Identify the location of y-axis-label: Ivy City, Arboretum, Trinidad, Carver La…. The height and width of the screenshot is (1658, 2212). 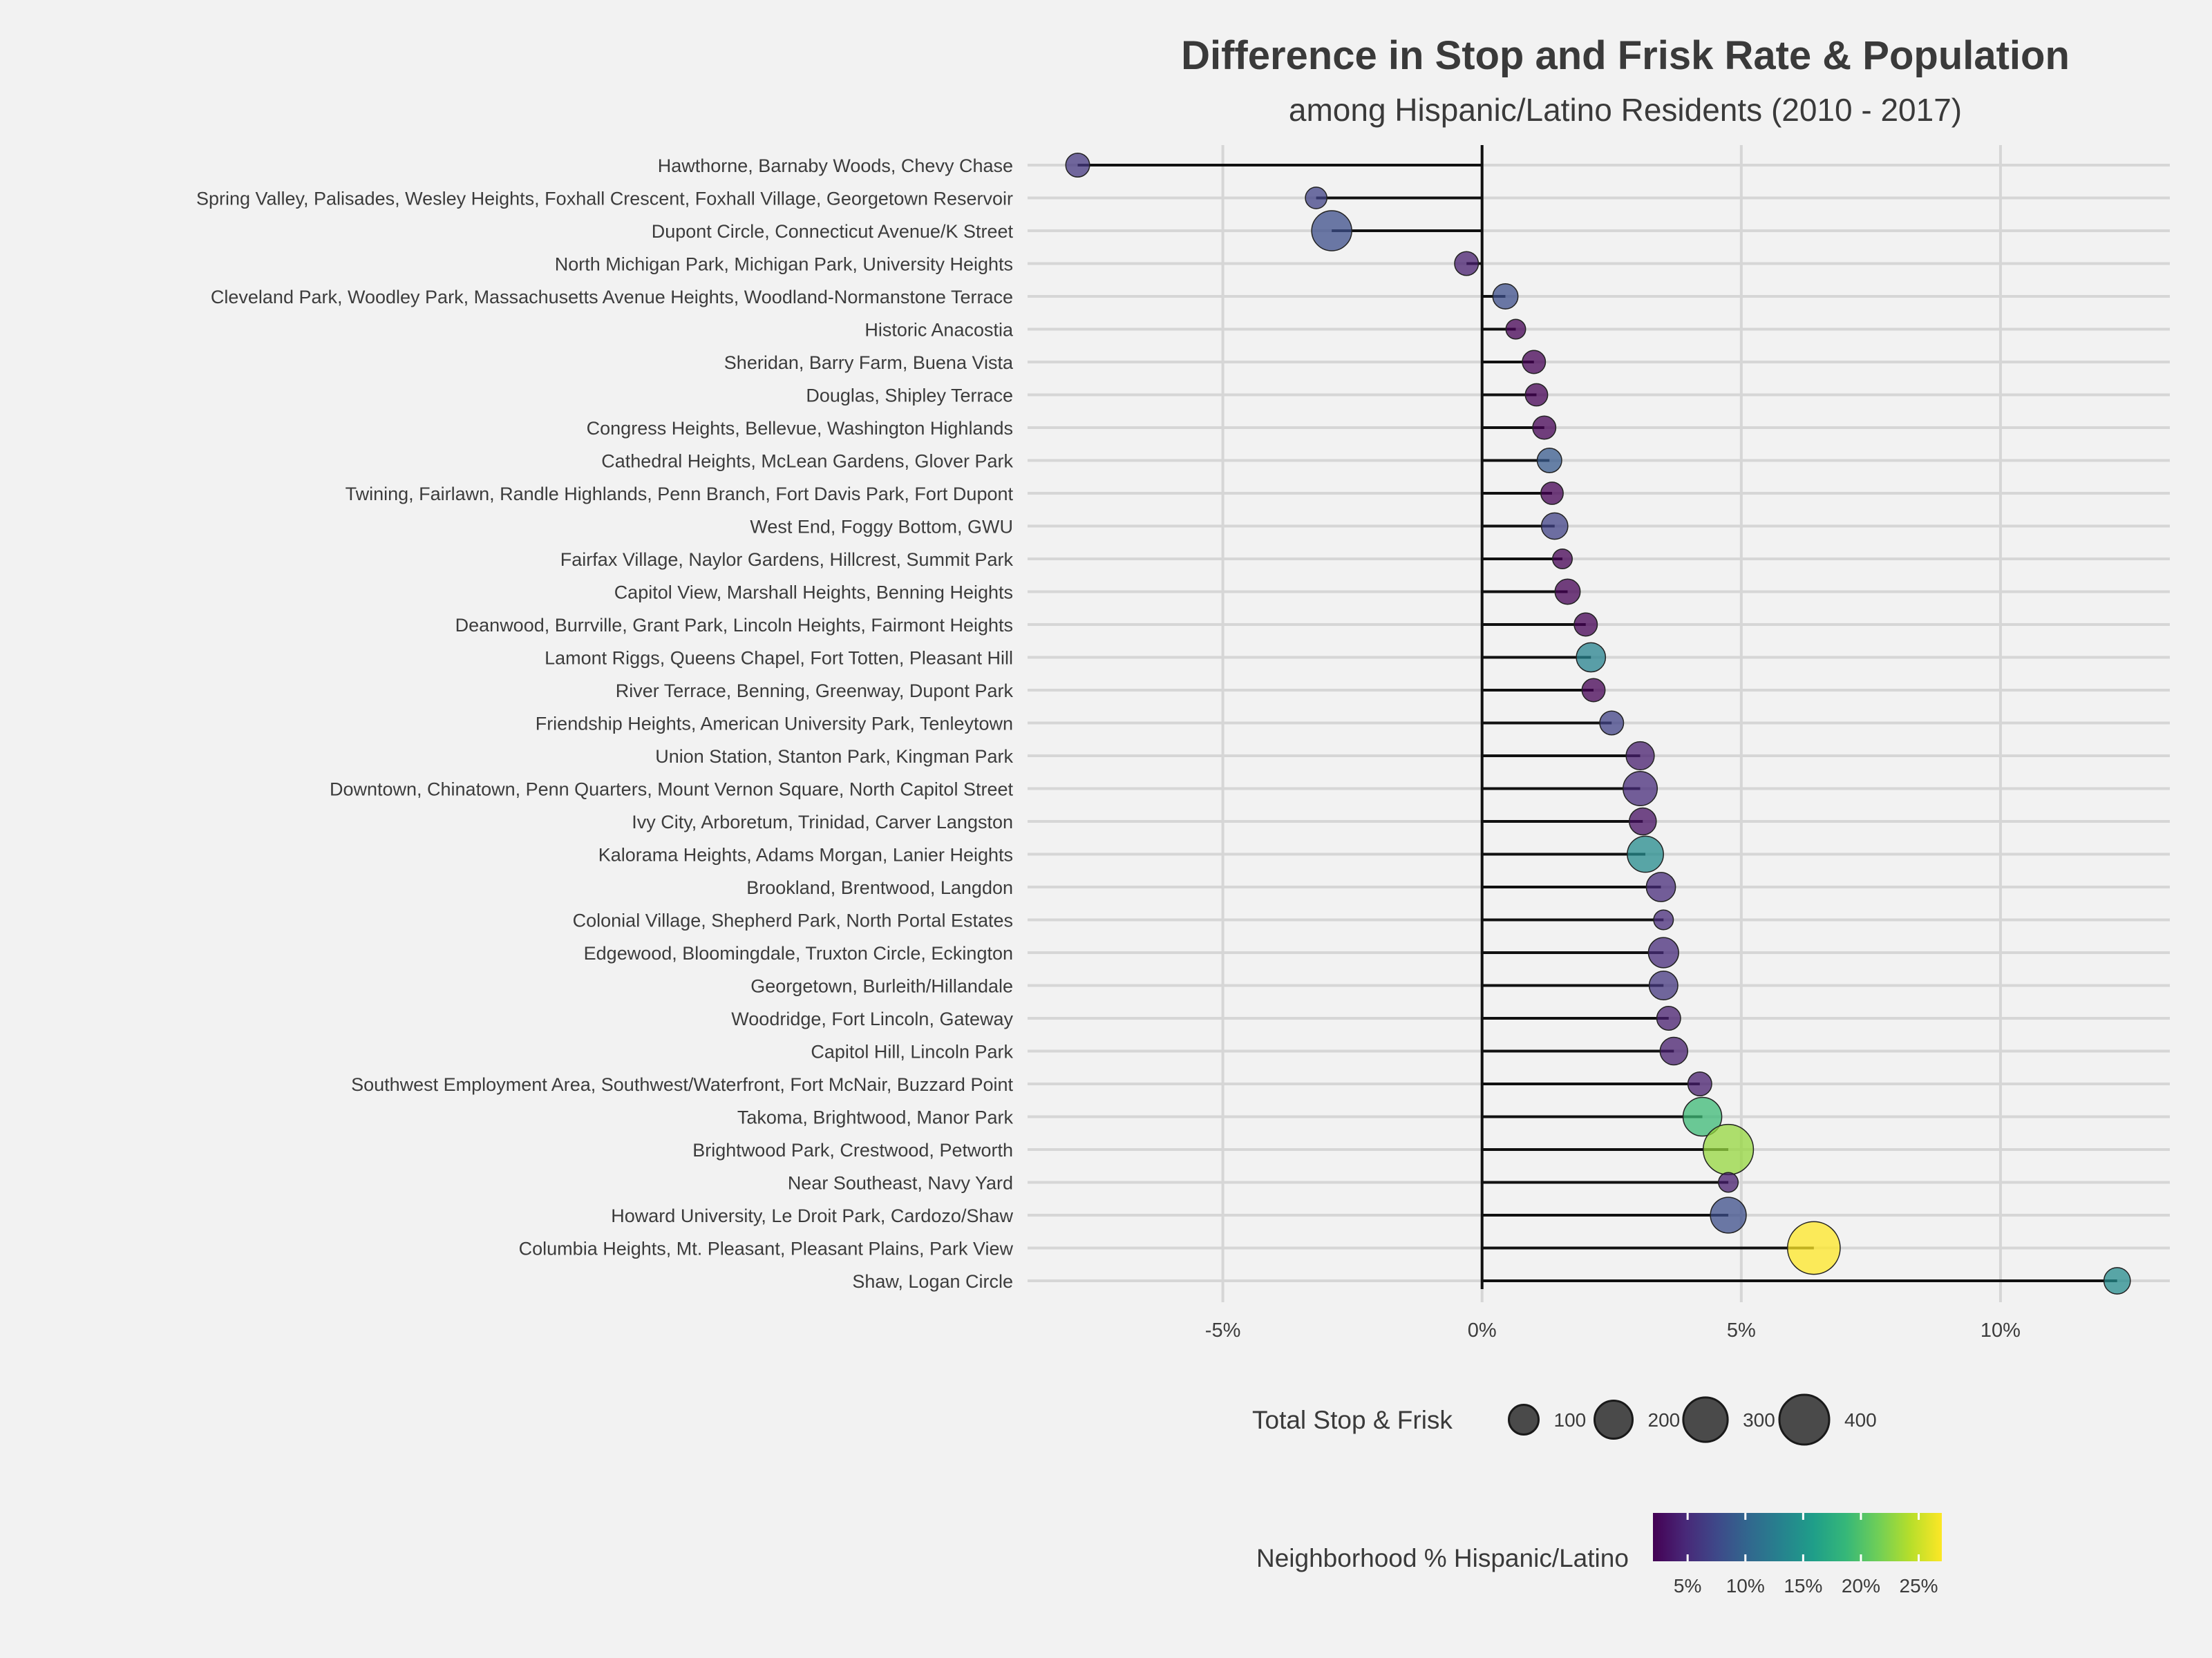
(822, 822).